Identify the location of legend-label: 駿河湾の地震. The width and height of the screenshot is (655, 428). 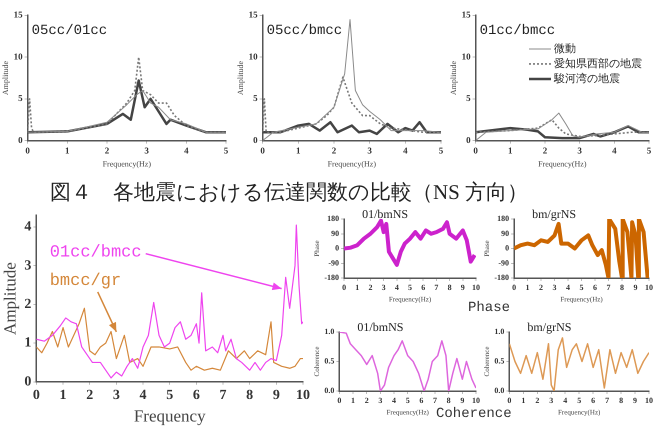
(586, 78).